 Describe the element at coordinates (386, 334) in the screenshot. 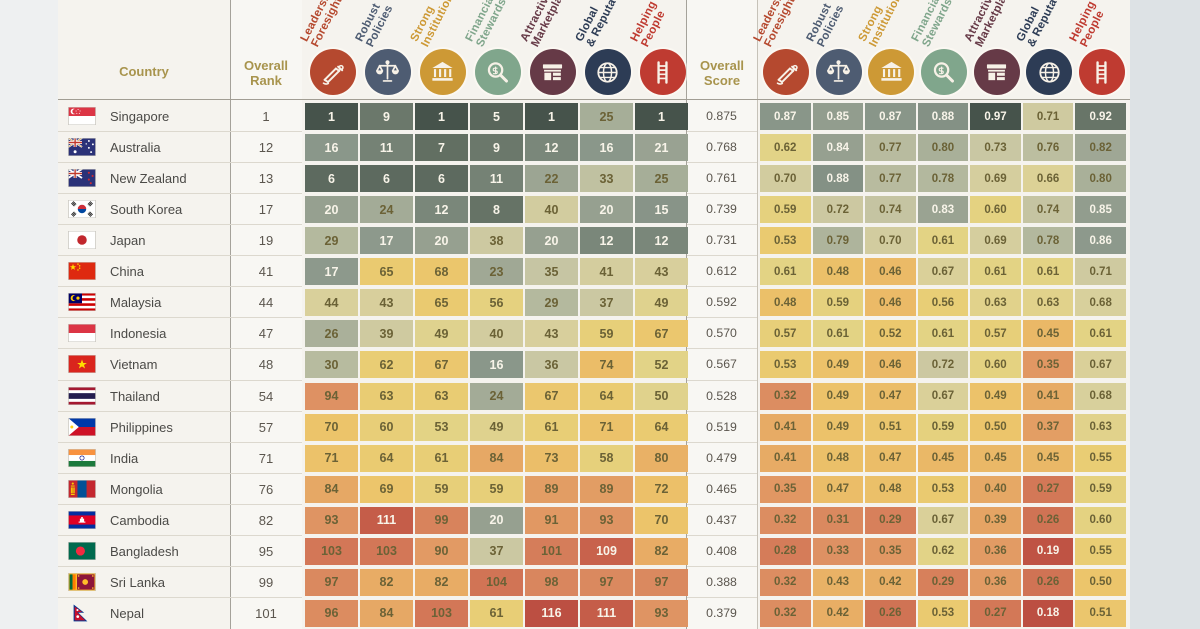

I see `rank-cell: 39` at that location.